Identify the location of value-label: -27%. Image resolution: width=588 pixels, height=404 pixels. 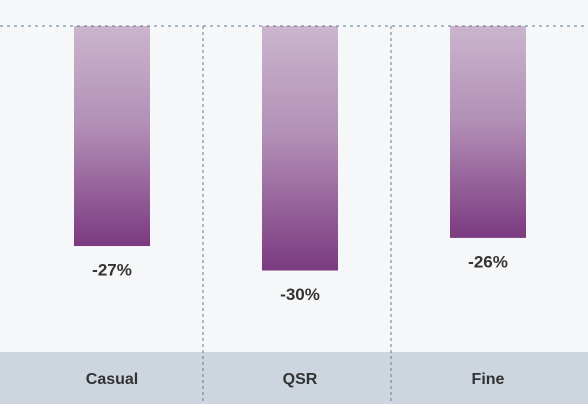
(112, 270).